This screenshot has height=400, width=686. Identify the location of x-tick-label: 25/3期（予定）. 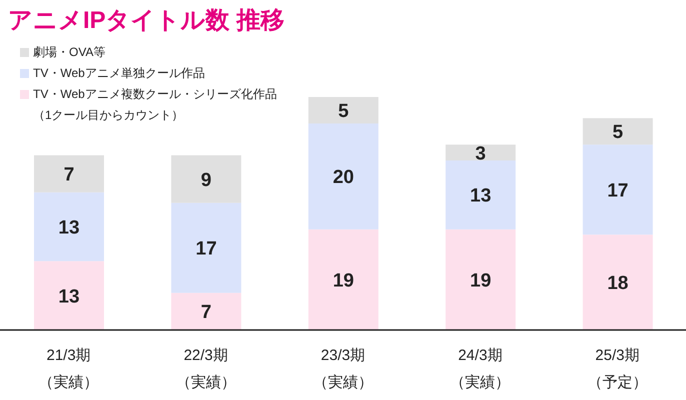
(617, 369).